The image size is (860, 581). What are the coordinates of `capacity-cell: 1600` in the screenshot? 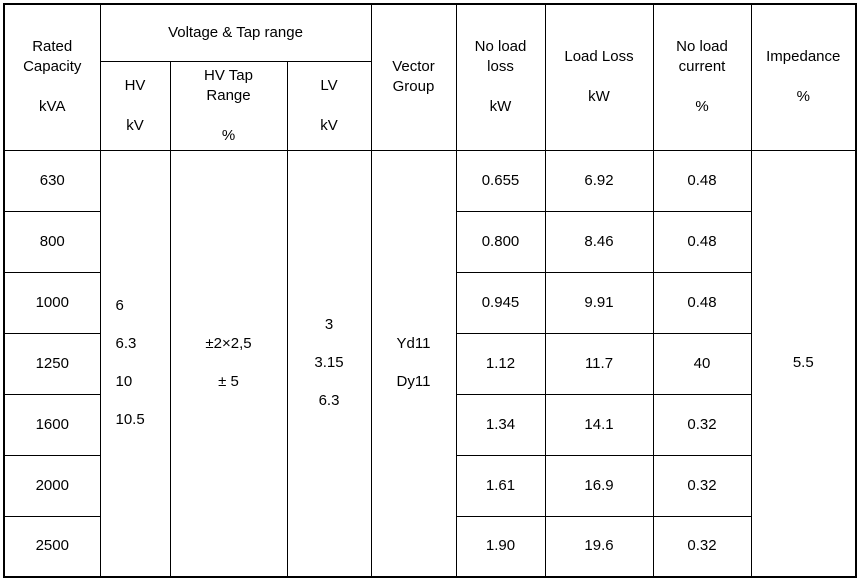 It's located at (52, 424).